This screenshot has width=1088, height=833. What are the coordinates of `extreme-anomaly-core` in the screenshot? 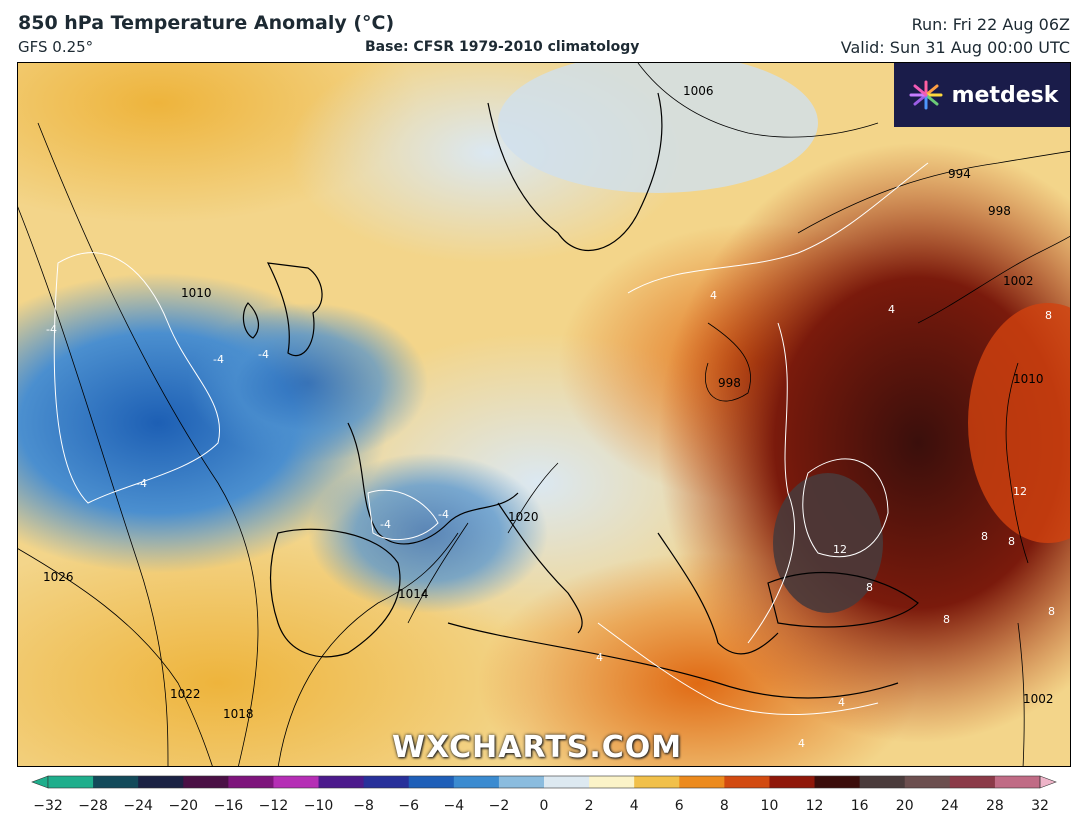 It's located at (828, 543).